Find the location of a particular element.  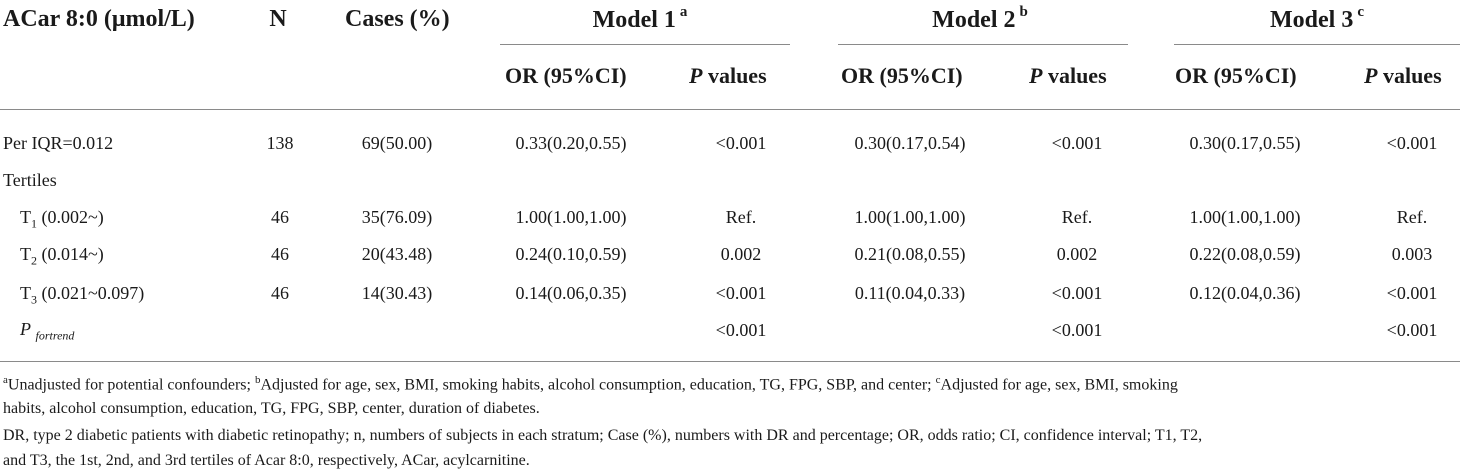

m2-or-subheader: OR (95%CI) is located at coordinates (902, 75).